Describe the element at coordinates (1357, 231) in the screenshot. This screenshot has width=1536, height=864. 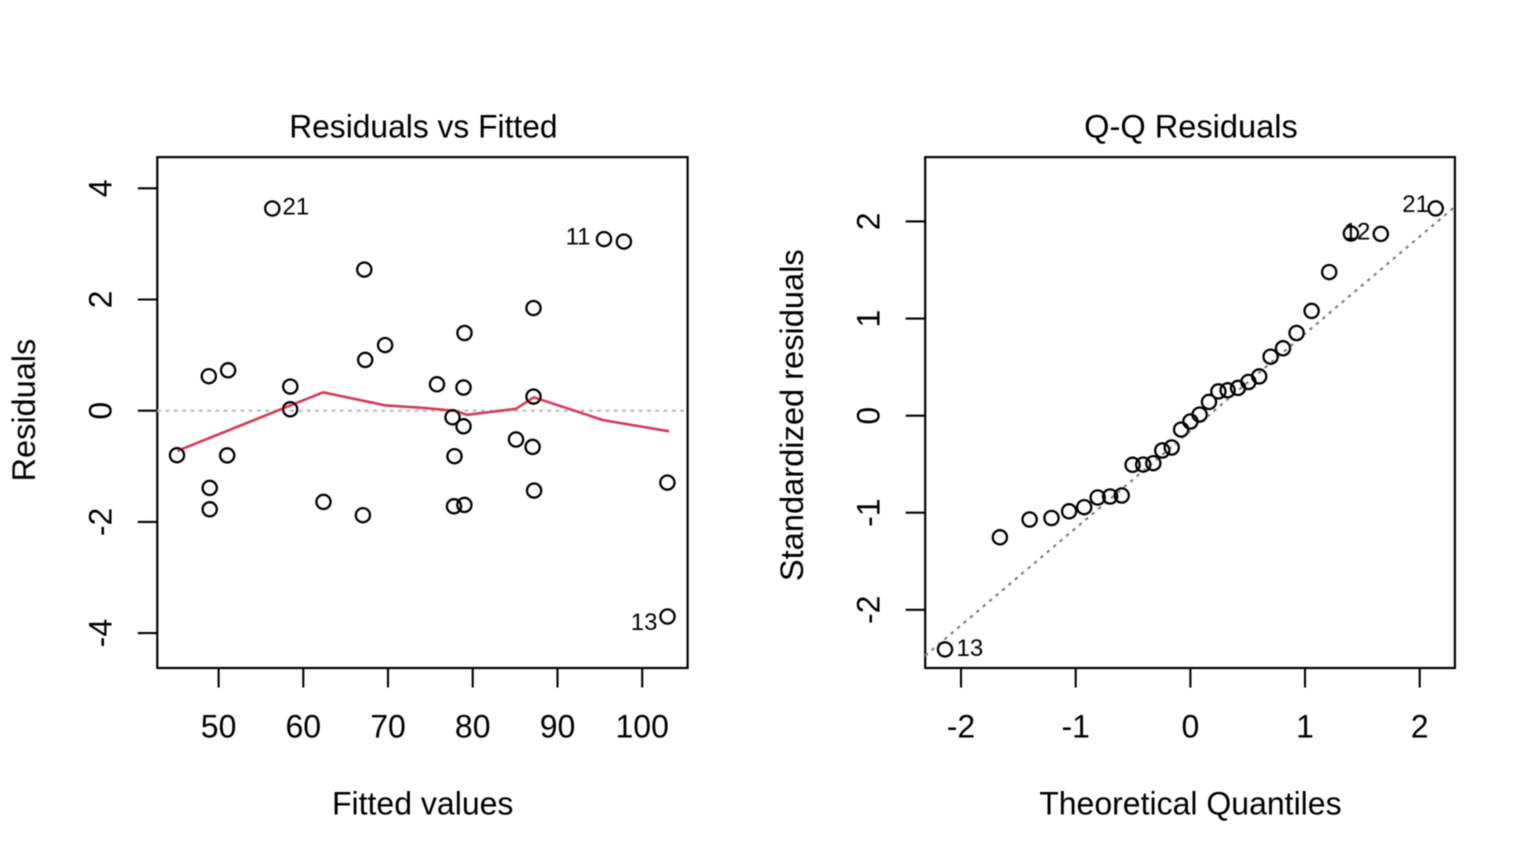
I see `svg-text: 12` at that location.